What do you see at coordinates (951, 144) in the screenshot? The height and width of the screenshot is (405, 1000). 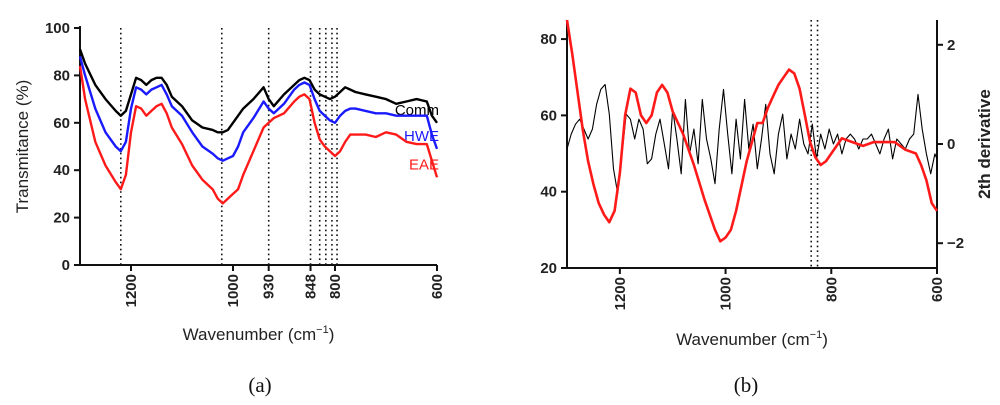 I see `y2-tick-label: 0` at bounding box center [951, 144].